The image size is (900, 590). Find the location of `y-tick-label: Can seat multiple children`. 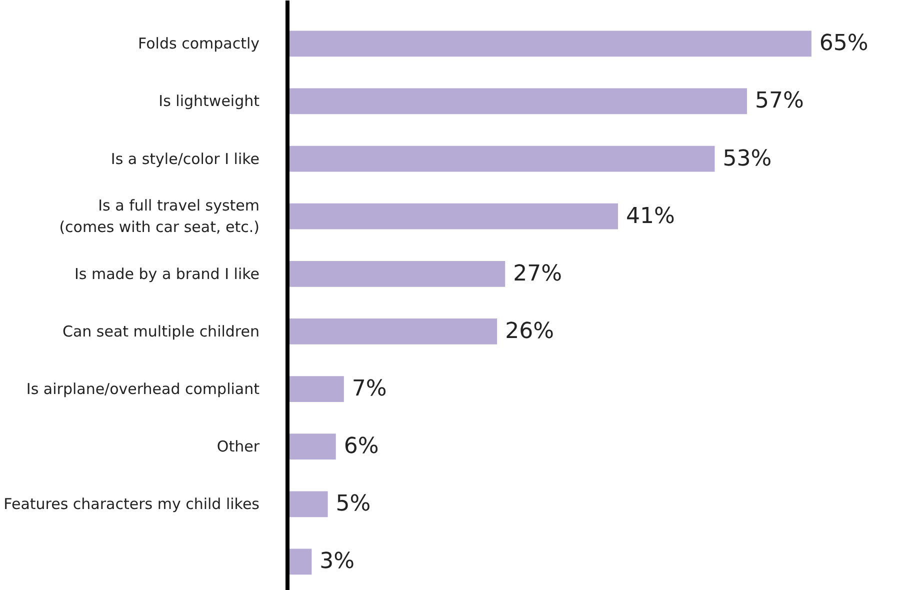

y-tick-label: Can seat multiple children is located at coordinates (161, 331).